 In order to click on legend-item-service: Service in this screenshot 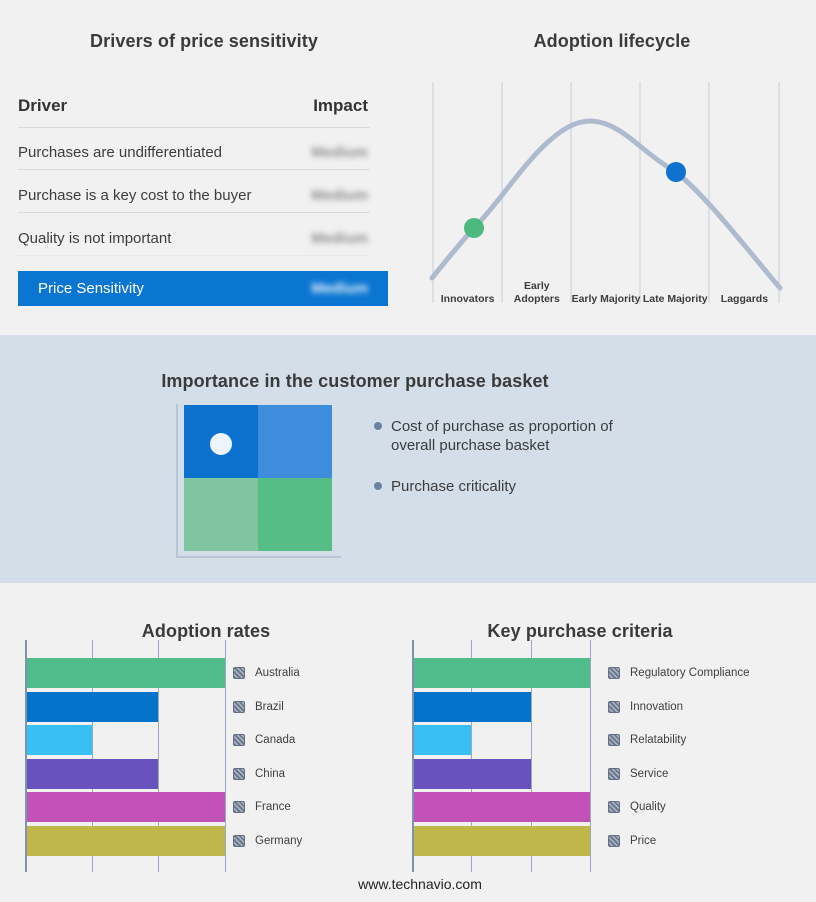, I will do `click(638, 774)`.